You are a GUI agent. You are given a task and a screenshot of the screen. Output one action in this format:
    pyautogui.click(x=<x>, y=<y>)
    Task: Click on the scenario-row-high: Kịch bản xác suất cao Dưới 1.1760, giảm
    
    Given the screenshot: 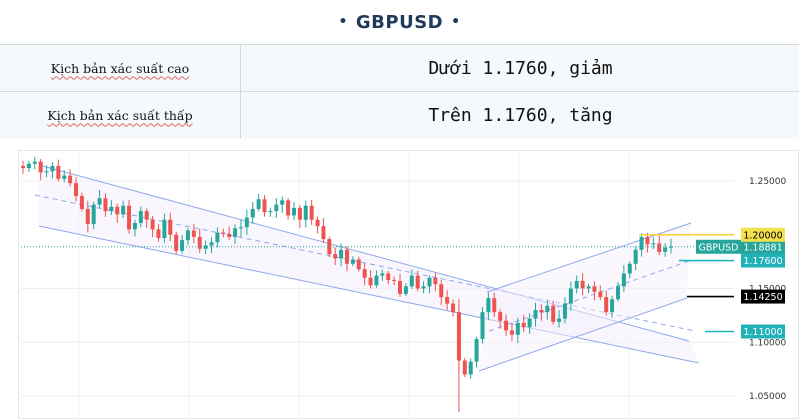 What is the action you would take?
    pyautogui.click(x=399, y=68)
    